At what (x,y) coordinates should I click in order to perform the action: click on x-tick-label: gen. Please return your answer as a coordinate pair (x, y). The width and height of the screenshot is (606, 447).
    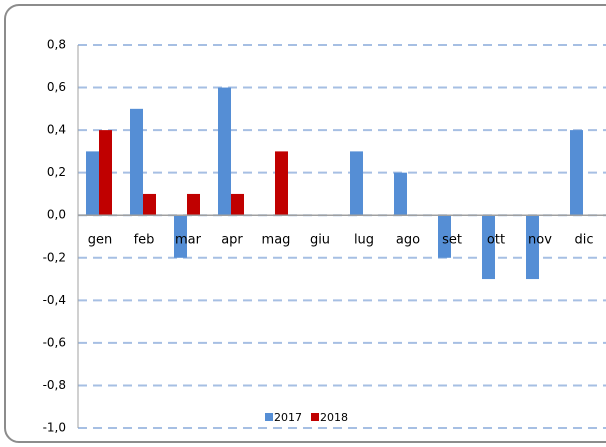
    Looking at the image, I should click on (100, 240).